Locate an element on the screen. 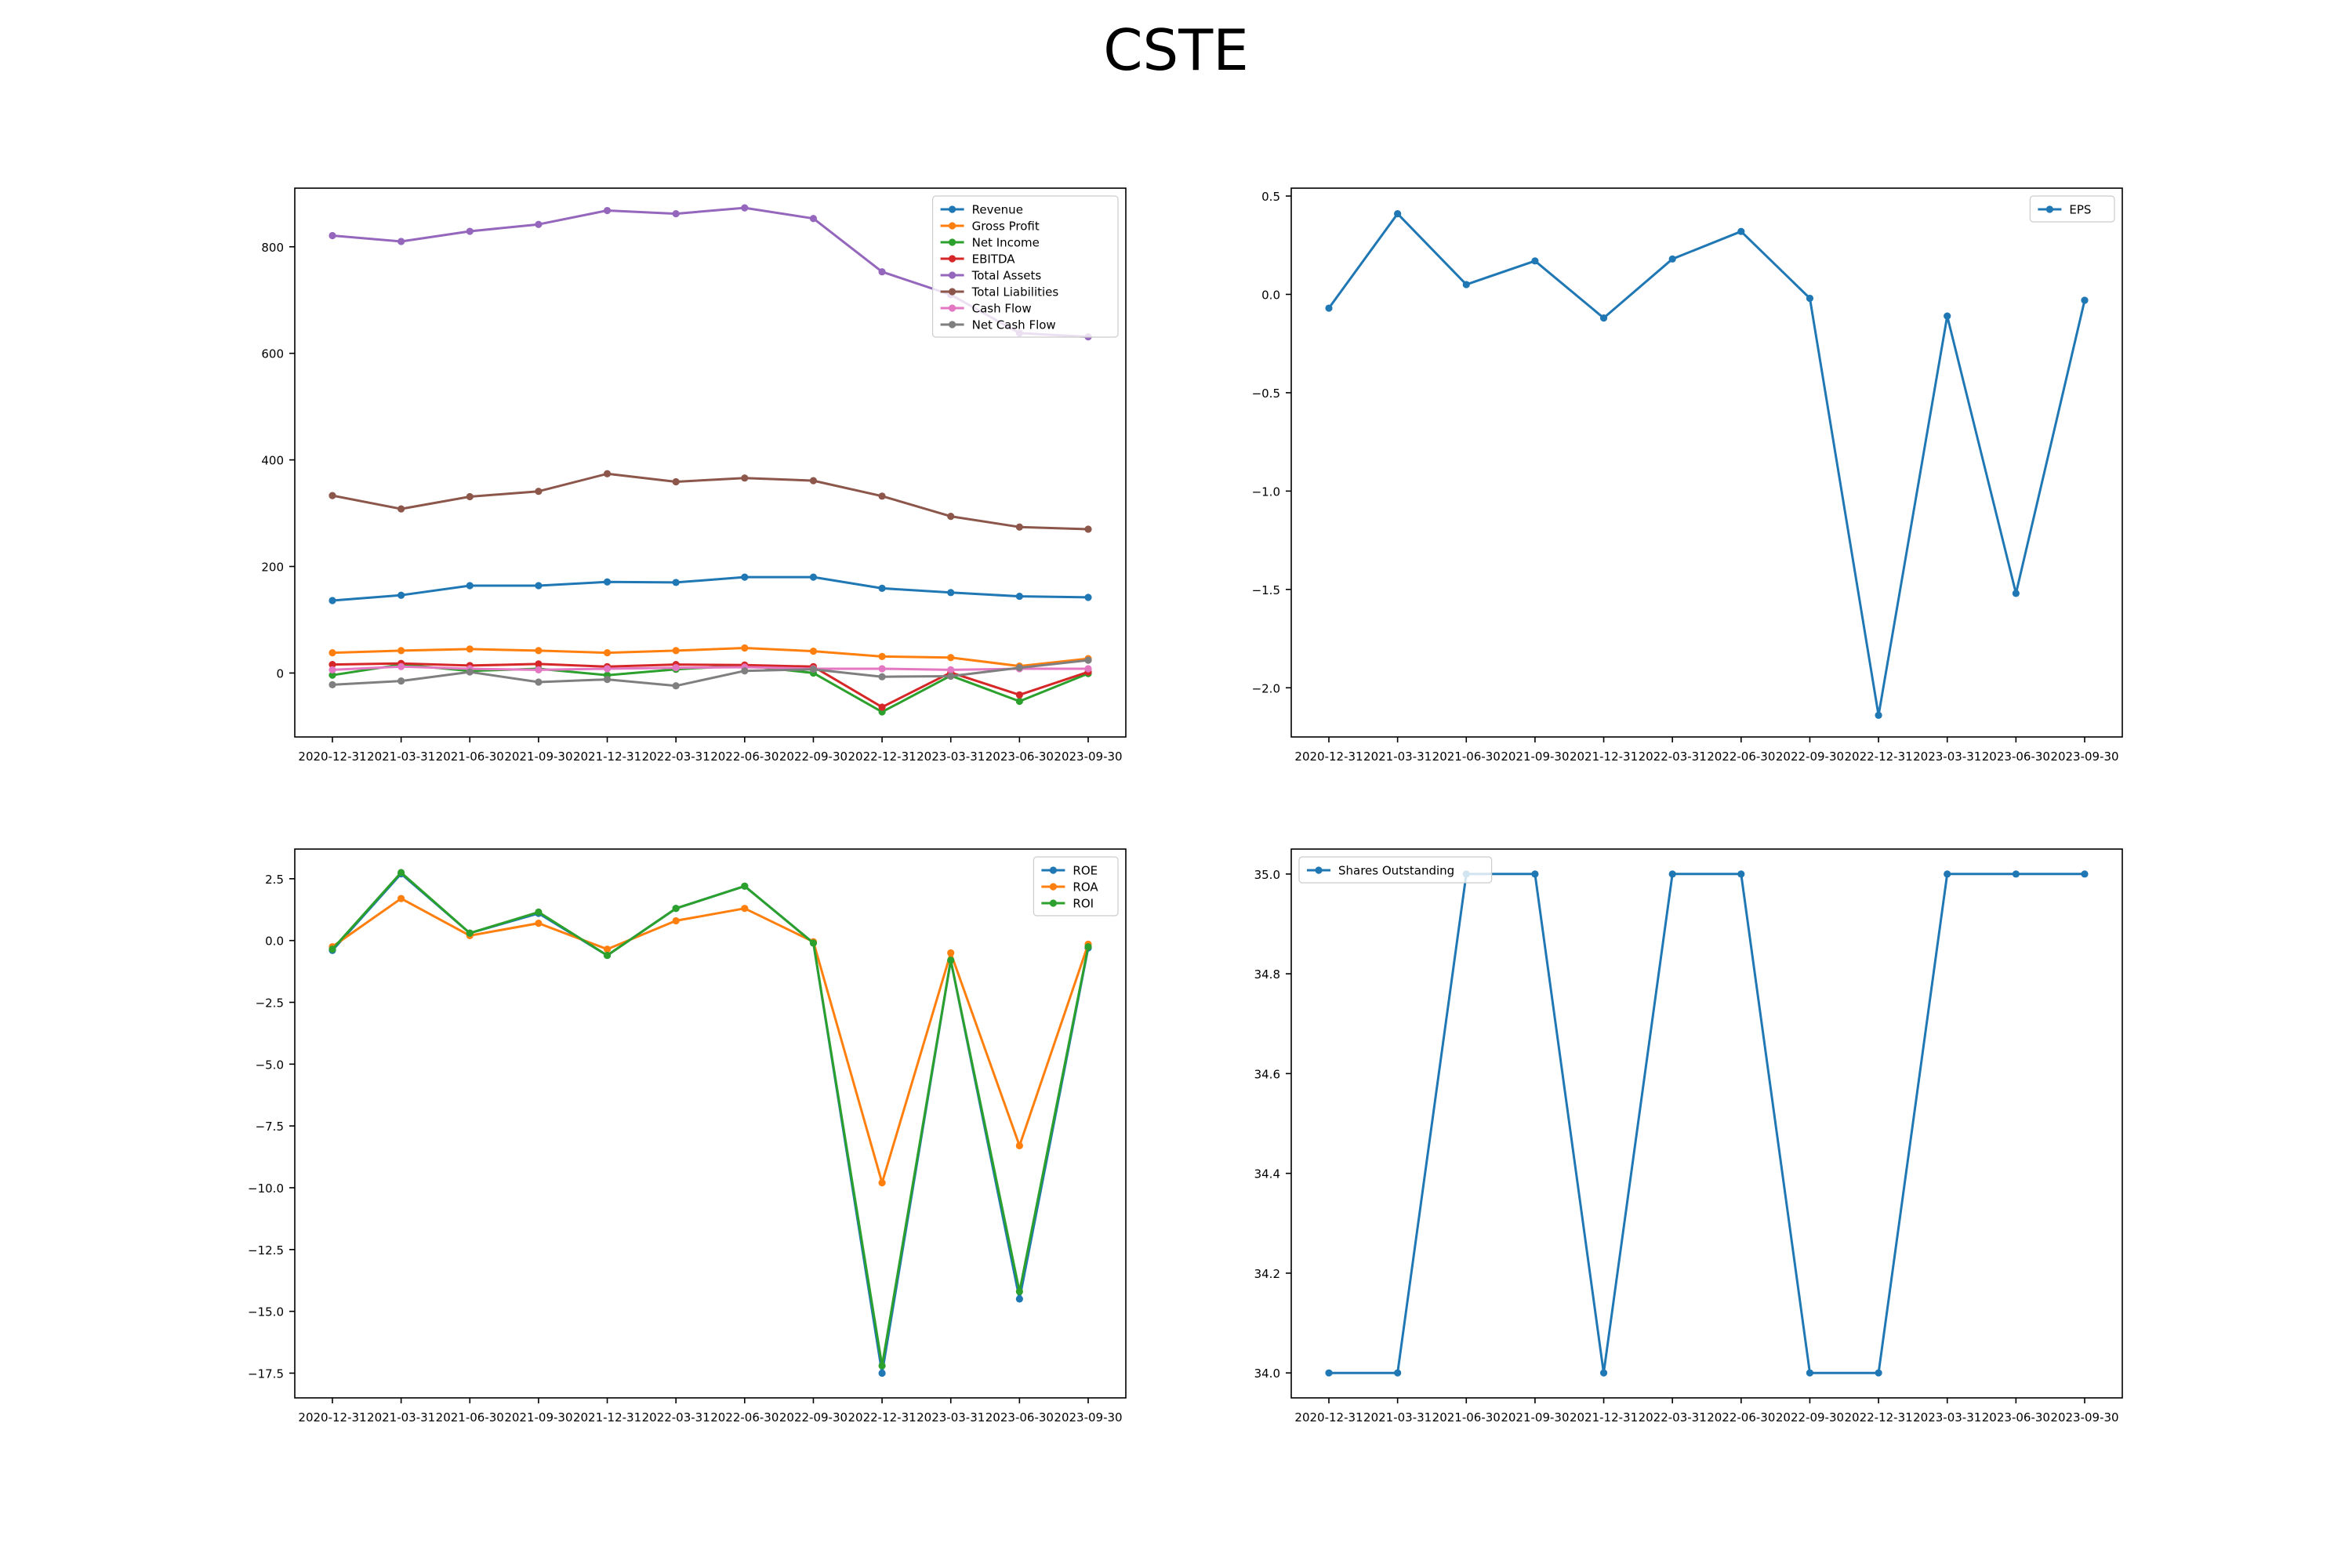 The height and width of the screenshot is (1568, 2352). y-tick-label: 34.8 is located at coordinates (1267, 975).